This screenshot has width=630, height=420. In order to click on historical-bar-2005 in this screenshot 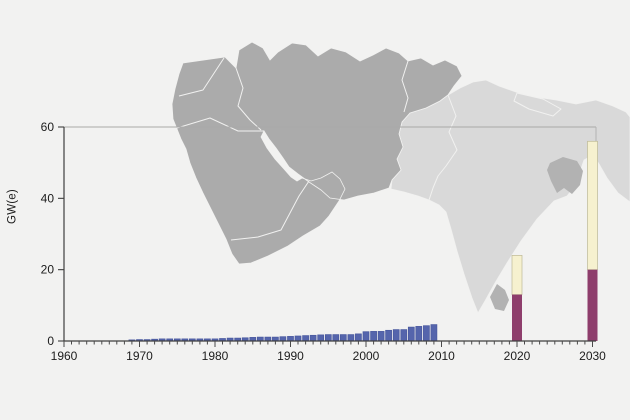, I will do `click(404, 335)`.